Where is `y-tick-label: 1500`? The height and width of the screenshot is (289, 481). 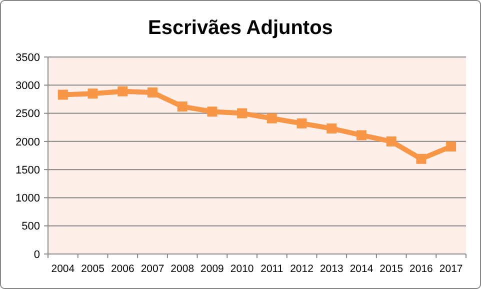 y-tick-label: 1500 is located at coordinates (28, 170).